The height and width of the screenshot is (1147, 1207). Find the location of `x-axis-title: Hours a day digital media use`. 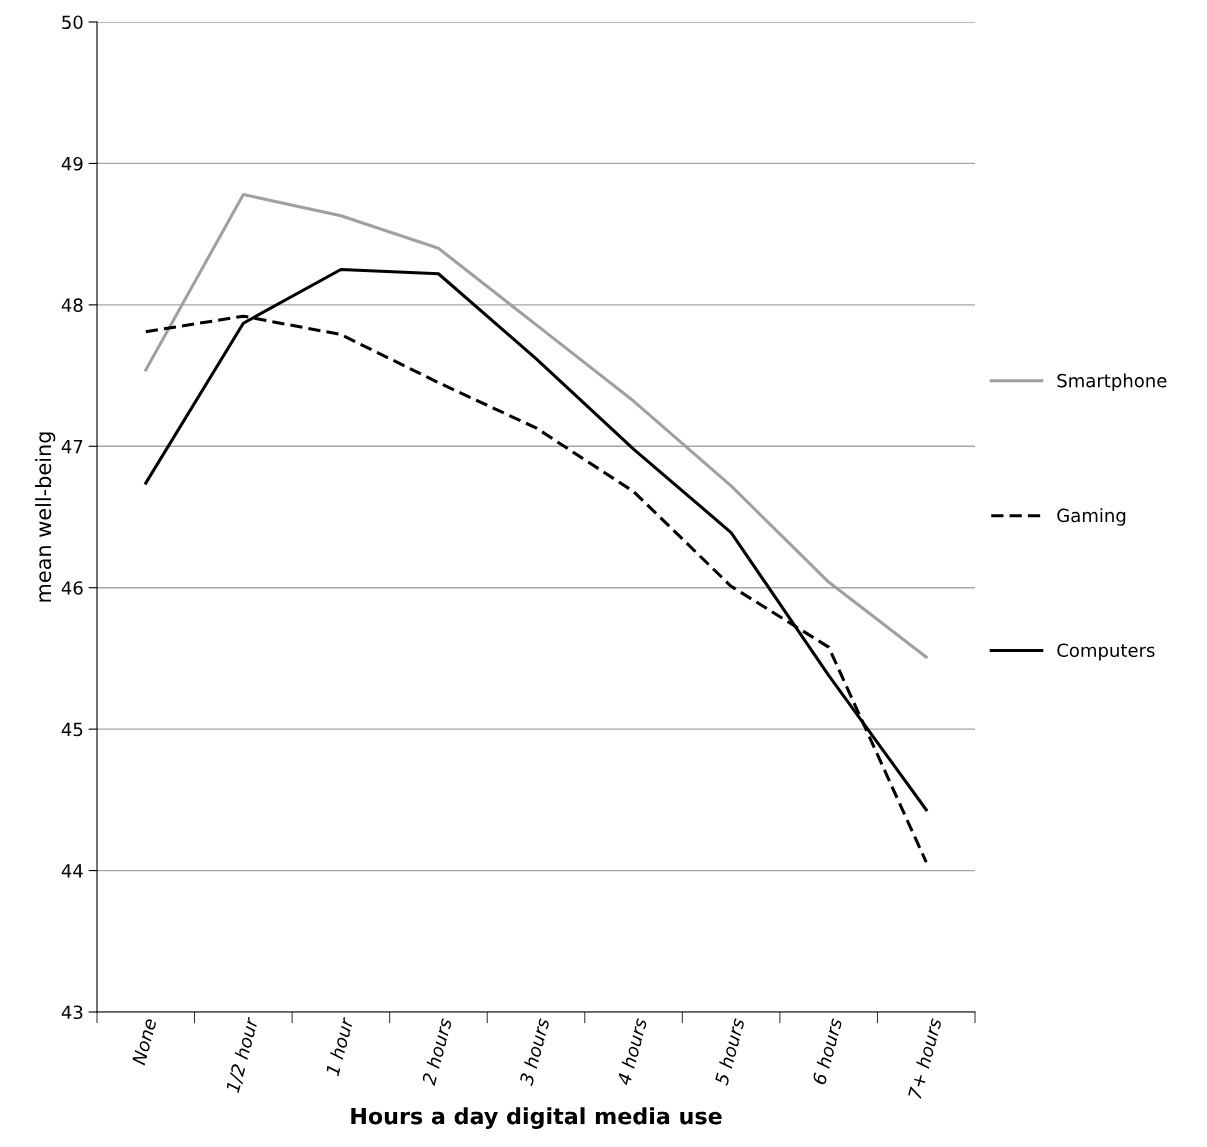

x-axis-title: Hours a day digital media use is located at coordinates (536, 1118).